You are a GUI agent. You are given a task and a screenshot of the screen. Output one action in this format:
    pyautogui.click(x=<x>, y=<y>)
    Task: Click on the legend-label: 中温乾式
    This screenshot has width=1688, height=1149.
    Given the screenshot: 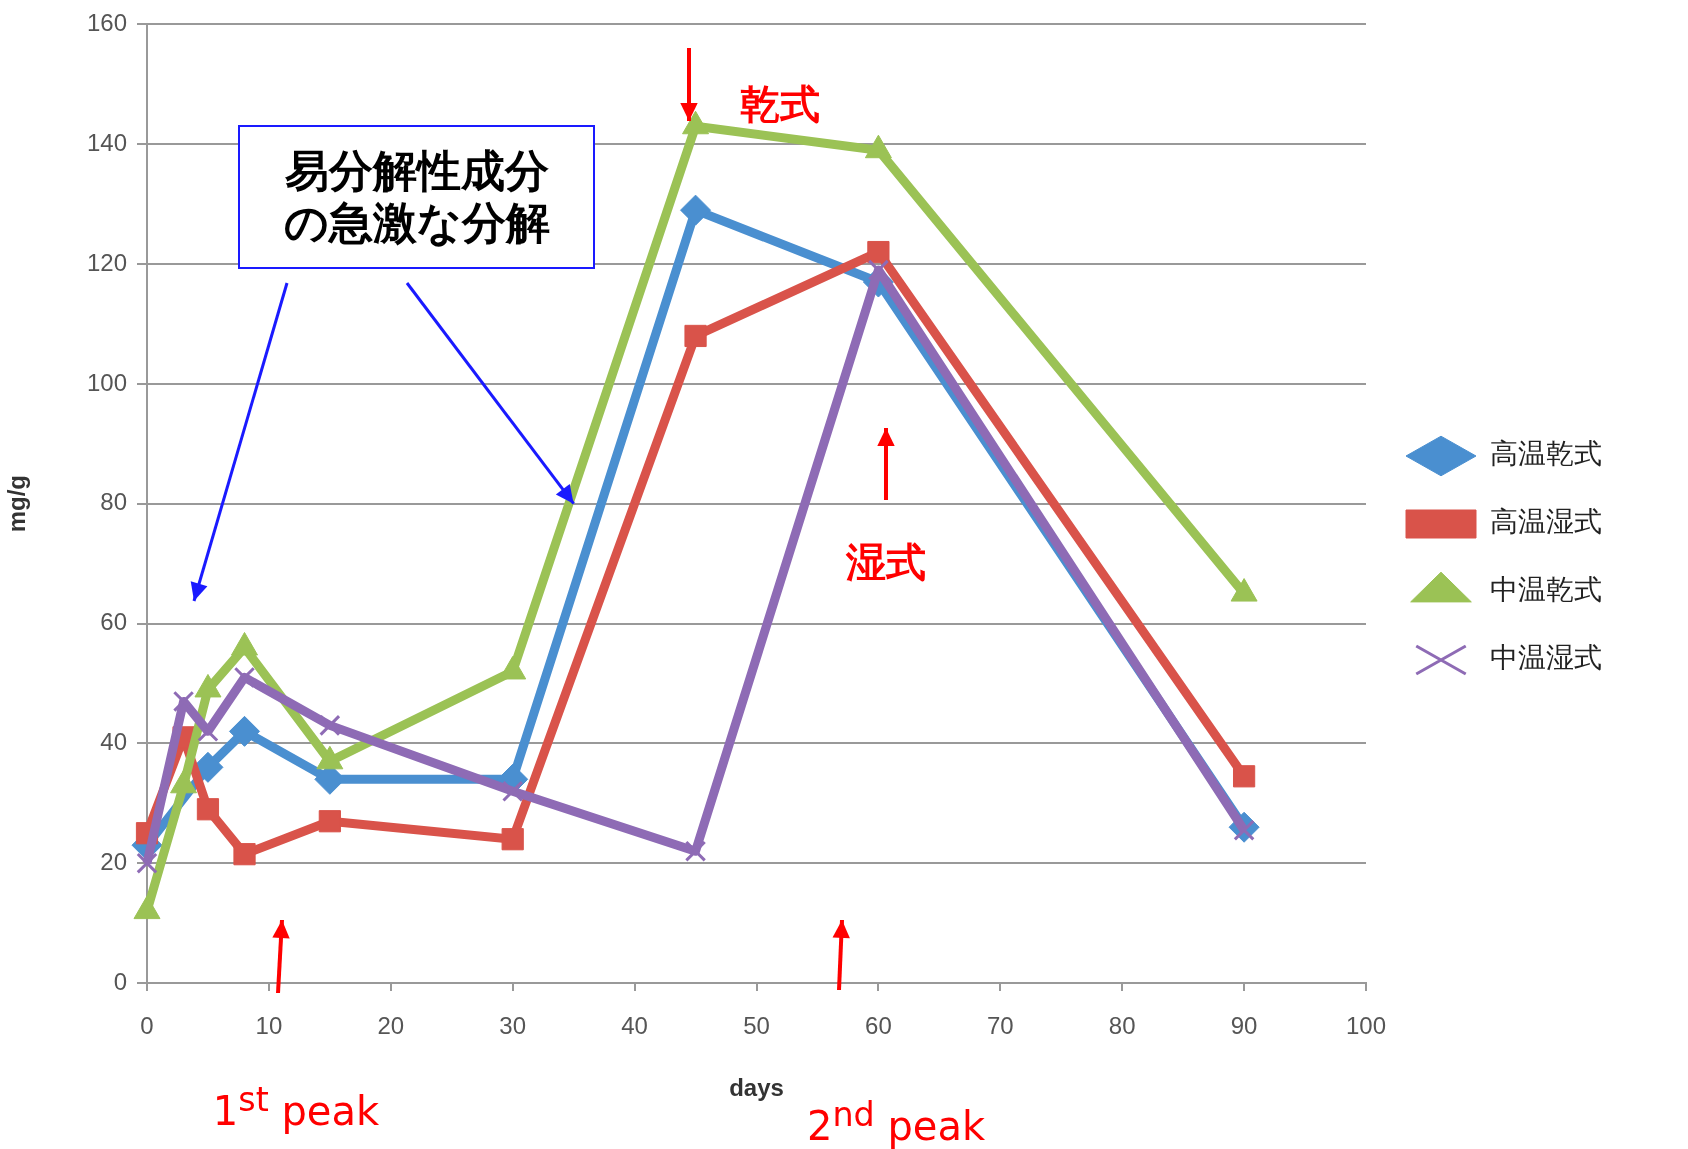 What is the action you would take?
    pyautogui.click(x=1546, y=590)
    